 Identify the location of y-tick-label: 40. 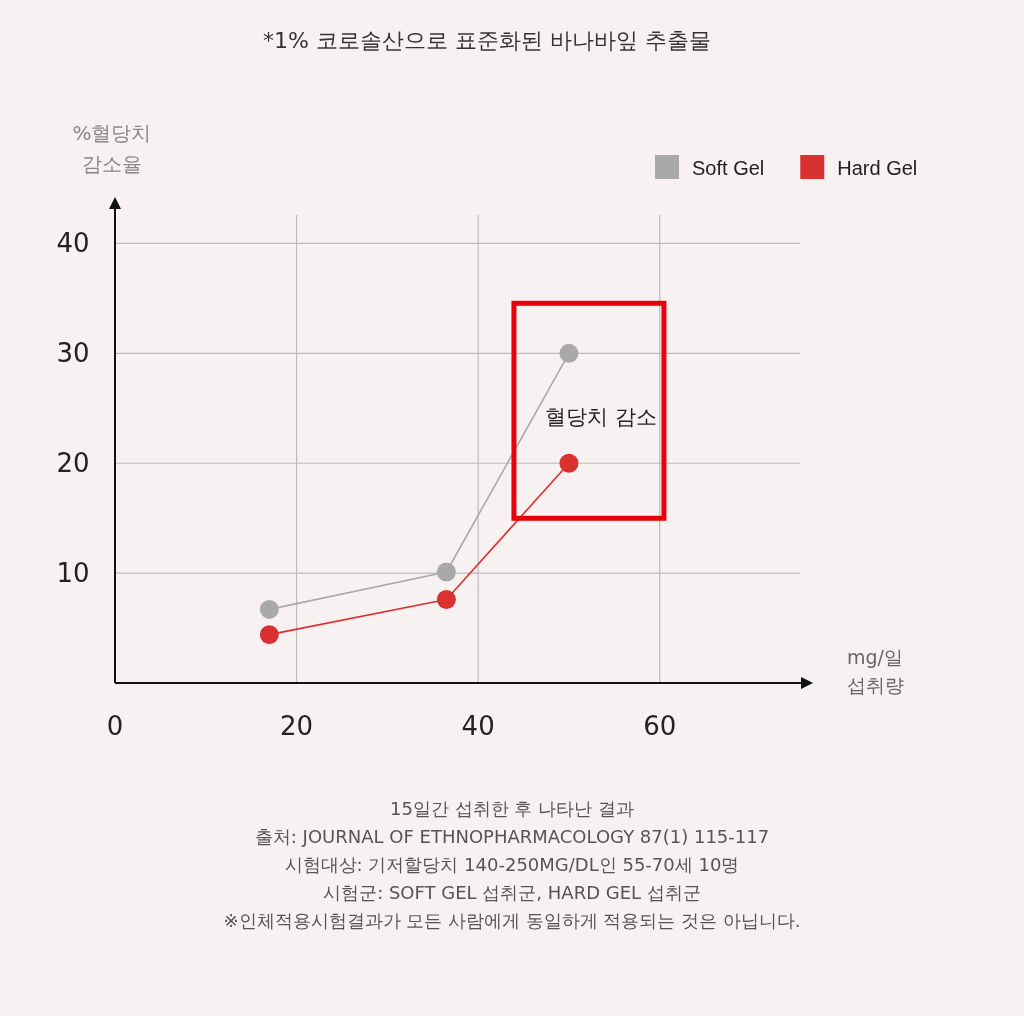
(73, 243).